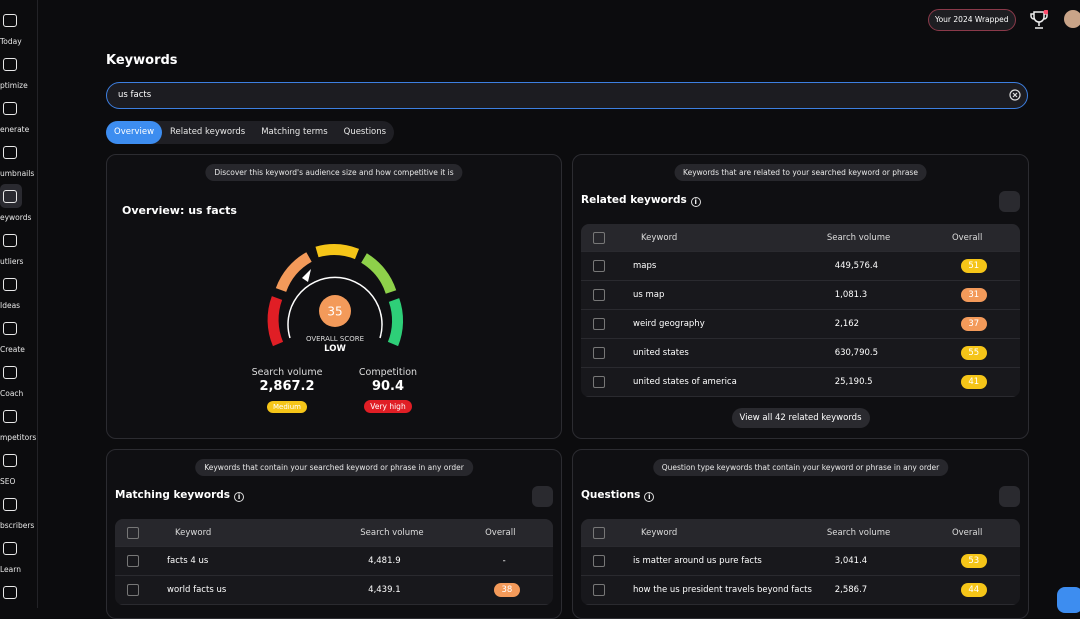  I want to click on tab: Overview, so click(134, 132).